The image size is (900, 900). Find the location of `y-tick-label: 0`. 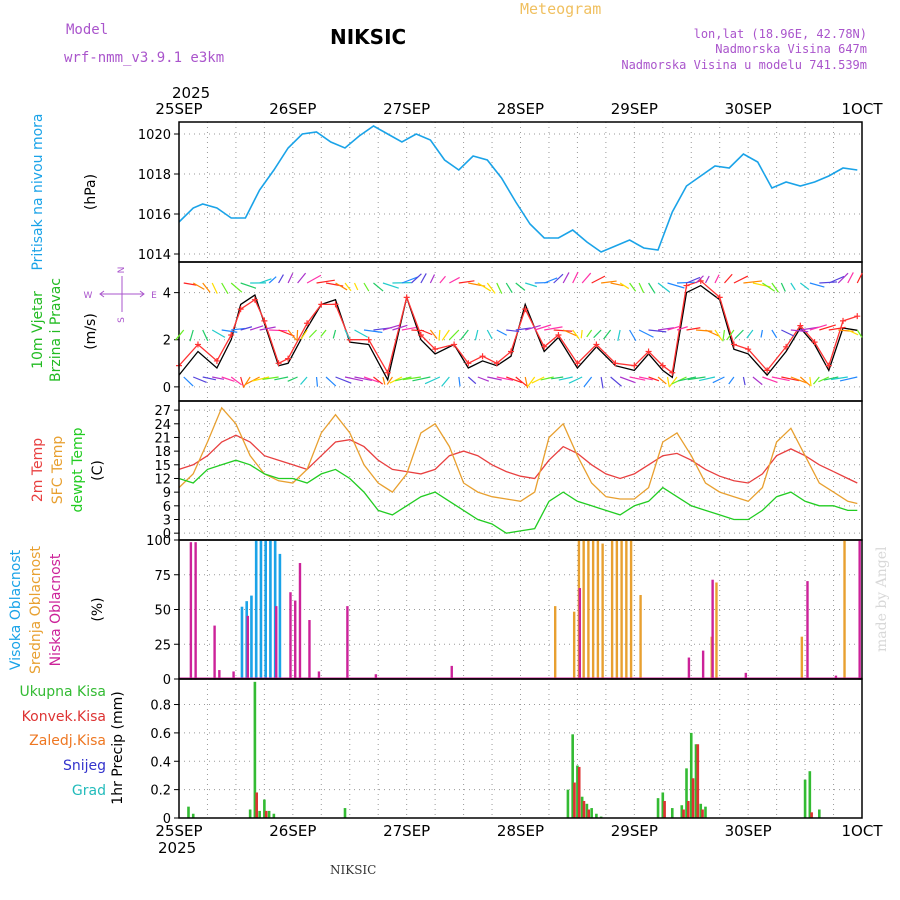

y-tick-label: 0 is located at coordinates (167, 534).